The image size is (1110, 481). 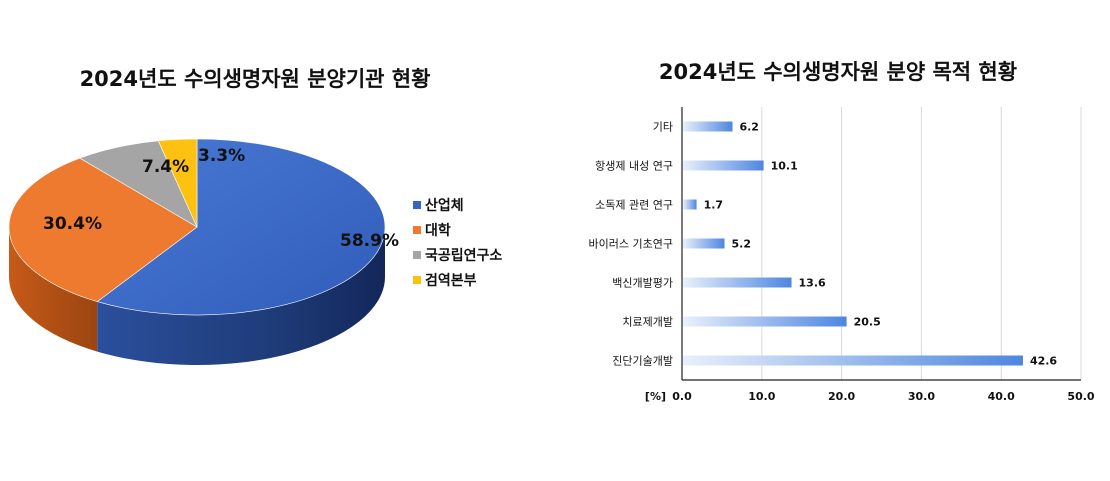 I want to click on x-tick-label: 40.0, so click(x=1001, y=396).